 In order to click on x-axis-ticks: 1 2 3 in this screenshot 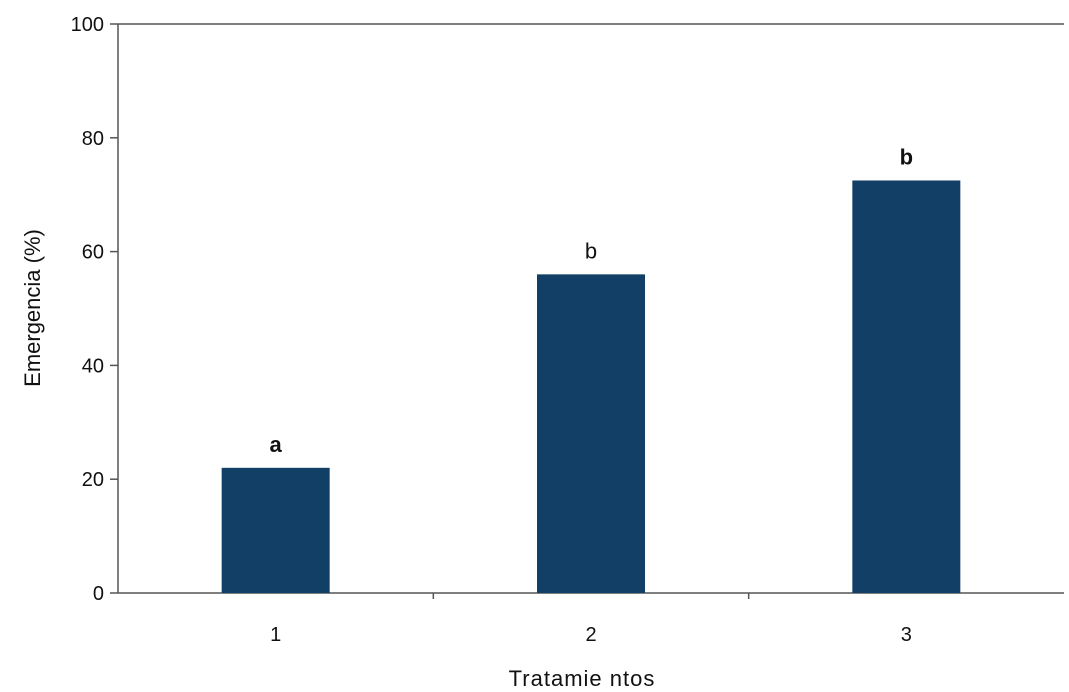, I will do `click(591, 619)`.